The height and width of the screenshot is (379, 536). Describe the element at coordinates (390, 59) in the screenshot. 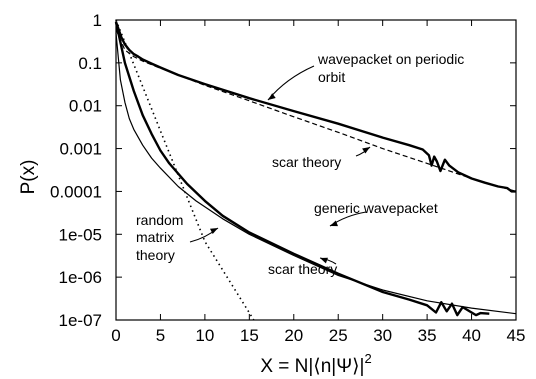

I see `annotation-wavepacket-line1: wavepacket on periodic` at that location.